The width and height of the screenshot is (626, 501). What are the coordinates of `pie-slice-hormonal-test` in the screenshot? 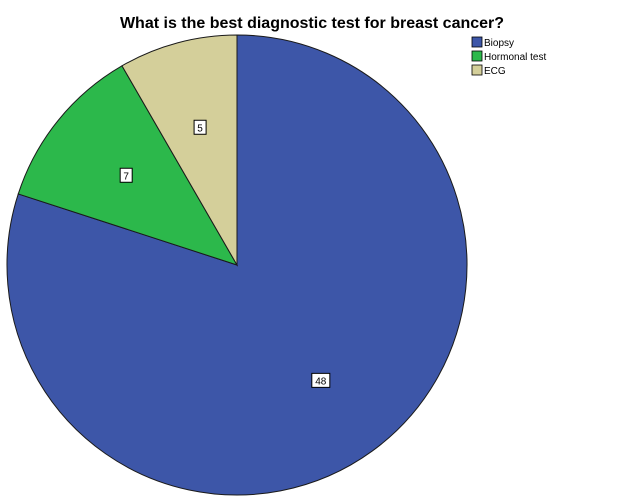 It's located at (128, 165).